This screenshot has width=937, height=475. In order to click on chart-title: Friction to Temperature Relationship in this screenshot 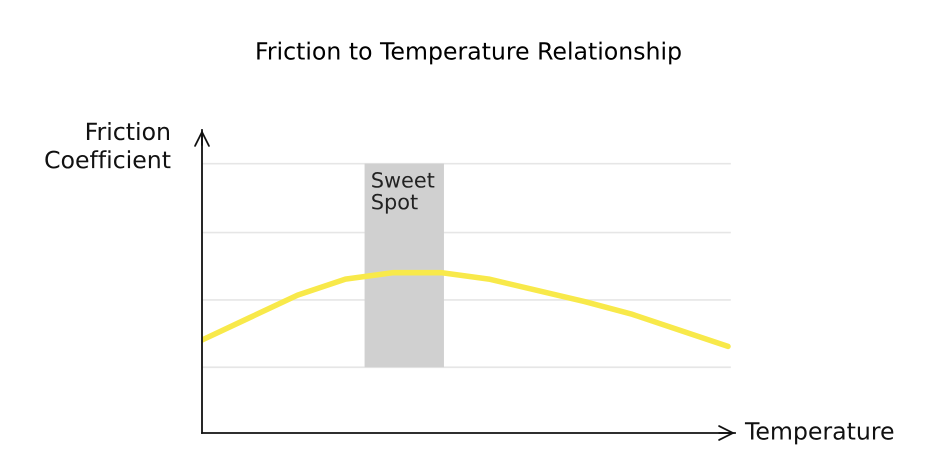, I will do `click(469, 53)`.